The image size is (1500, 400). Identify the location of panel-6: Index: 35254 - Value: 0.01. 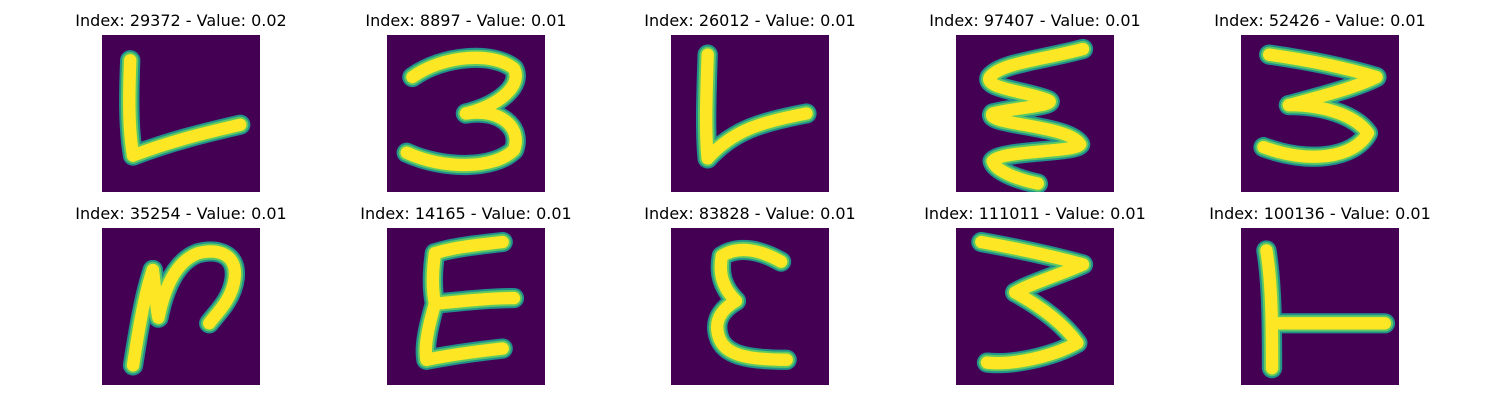
(181, 289).